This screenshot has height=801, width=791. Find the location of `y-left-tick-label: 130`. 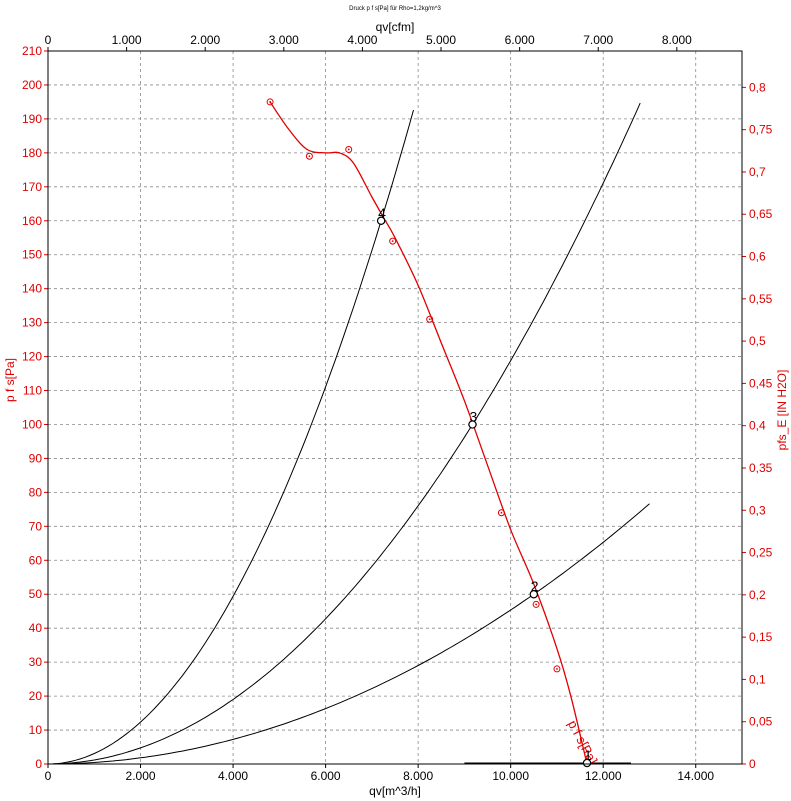

y-left-tick-label: 130 is located at coordinates (32, 323).